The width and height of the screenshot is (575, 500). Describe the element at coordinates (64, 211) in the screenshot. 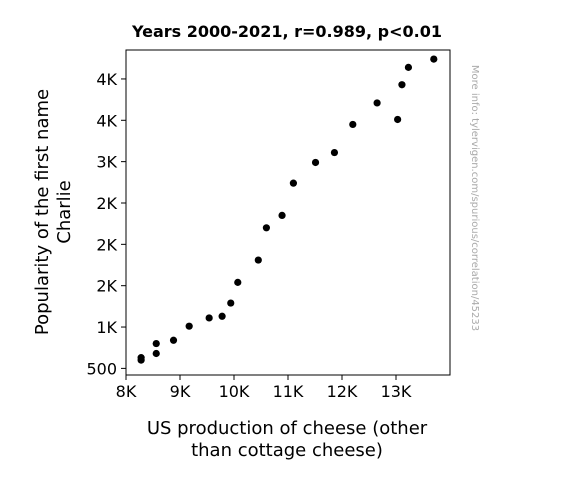

I see `y-axis-label-line-2: Charlie` at that location.